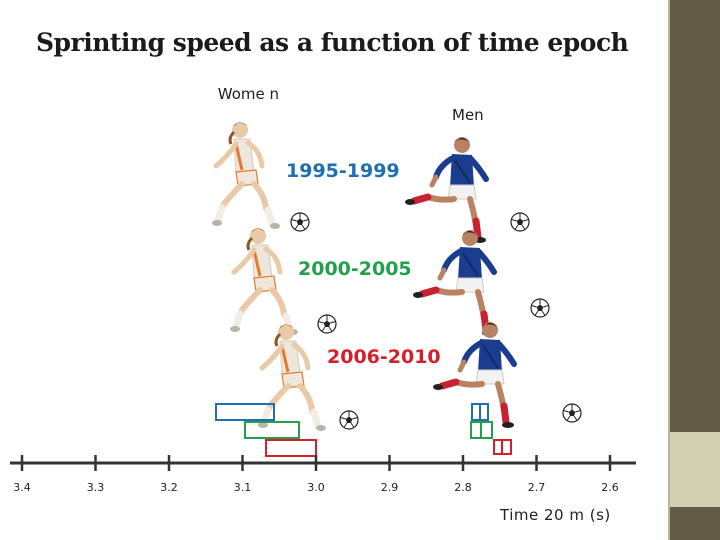 The width and height of the screenshot is (720, 540). I want to click on epoch-label-2006-2010: 2006-2010, so click(384, 357).